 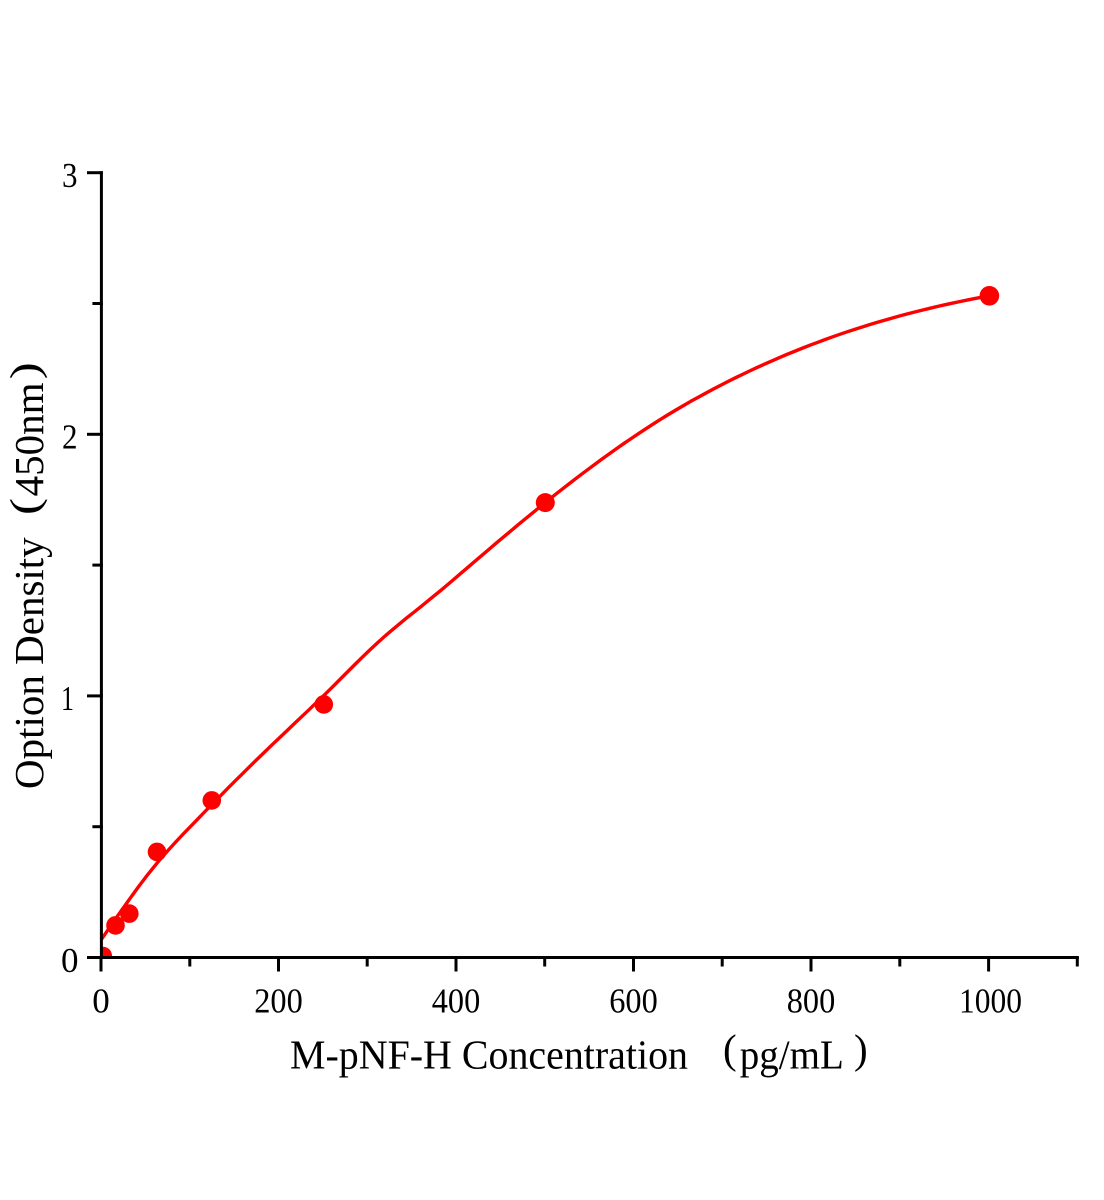 What do you see at coordinates (70, 175) in the screenshot?
I see `svg-text: 3` at bounding box center [70, 175].